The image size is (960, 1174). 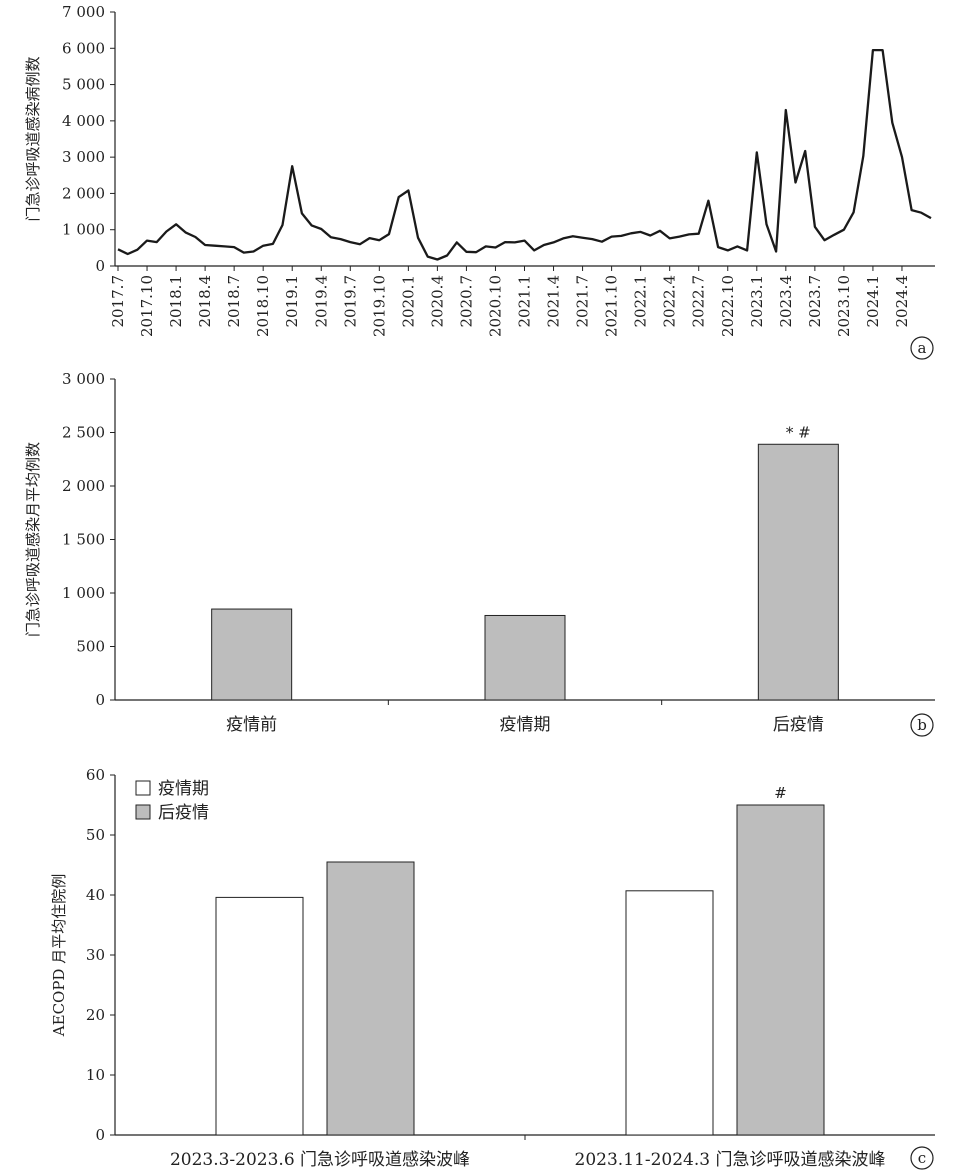 I want to click on legend-label: 后疫情, so click(x=183, y=813).